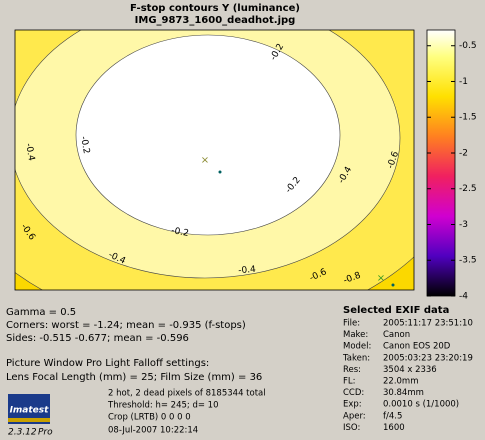 The image size is (485, 440). What do you see at coordinates (392, 416) in the screenshot?
I see `exif-value: f/4.5` at bounding box center [392, 416].